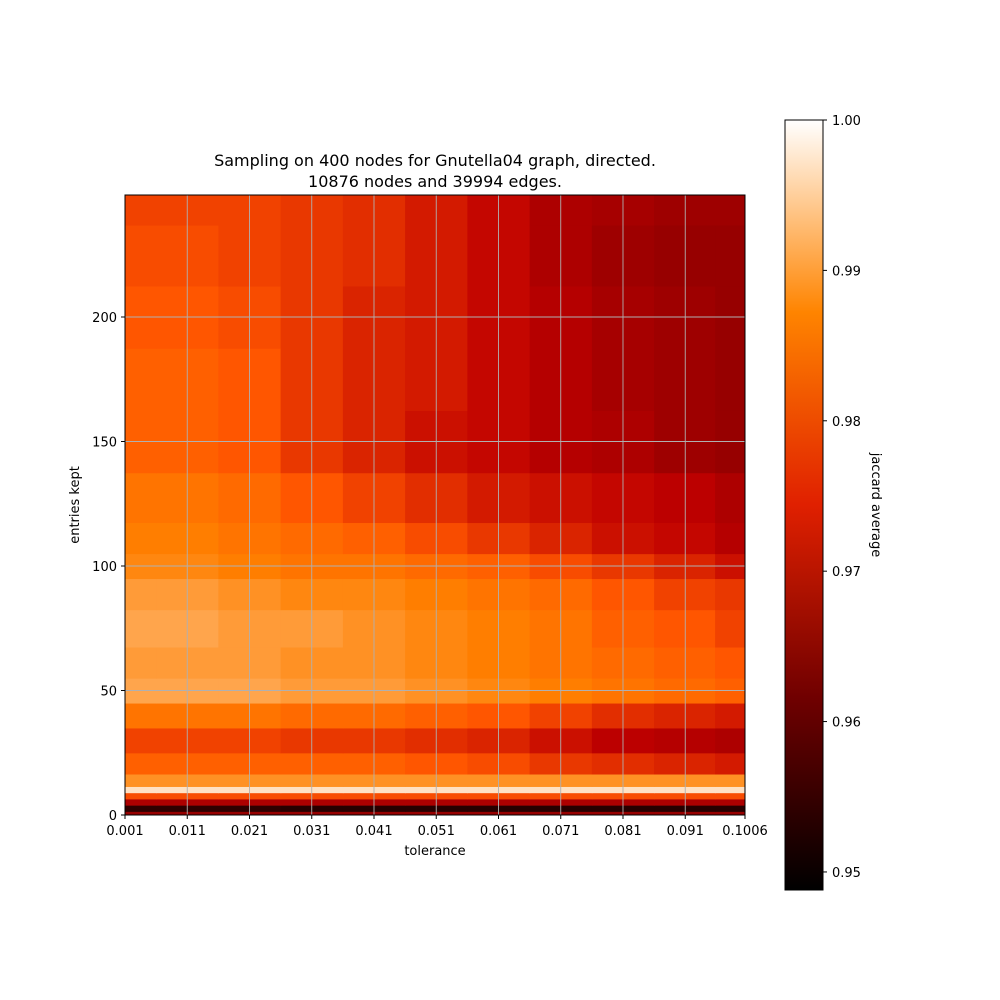 This screenshot has height=1000, width=1000. What do you see at coordinates (187, 831) in the screenshot?
I see `x-tick-label: 0.011` at bounding box center [187, 831].